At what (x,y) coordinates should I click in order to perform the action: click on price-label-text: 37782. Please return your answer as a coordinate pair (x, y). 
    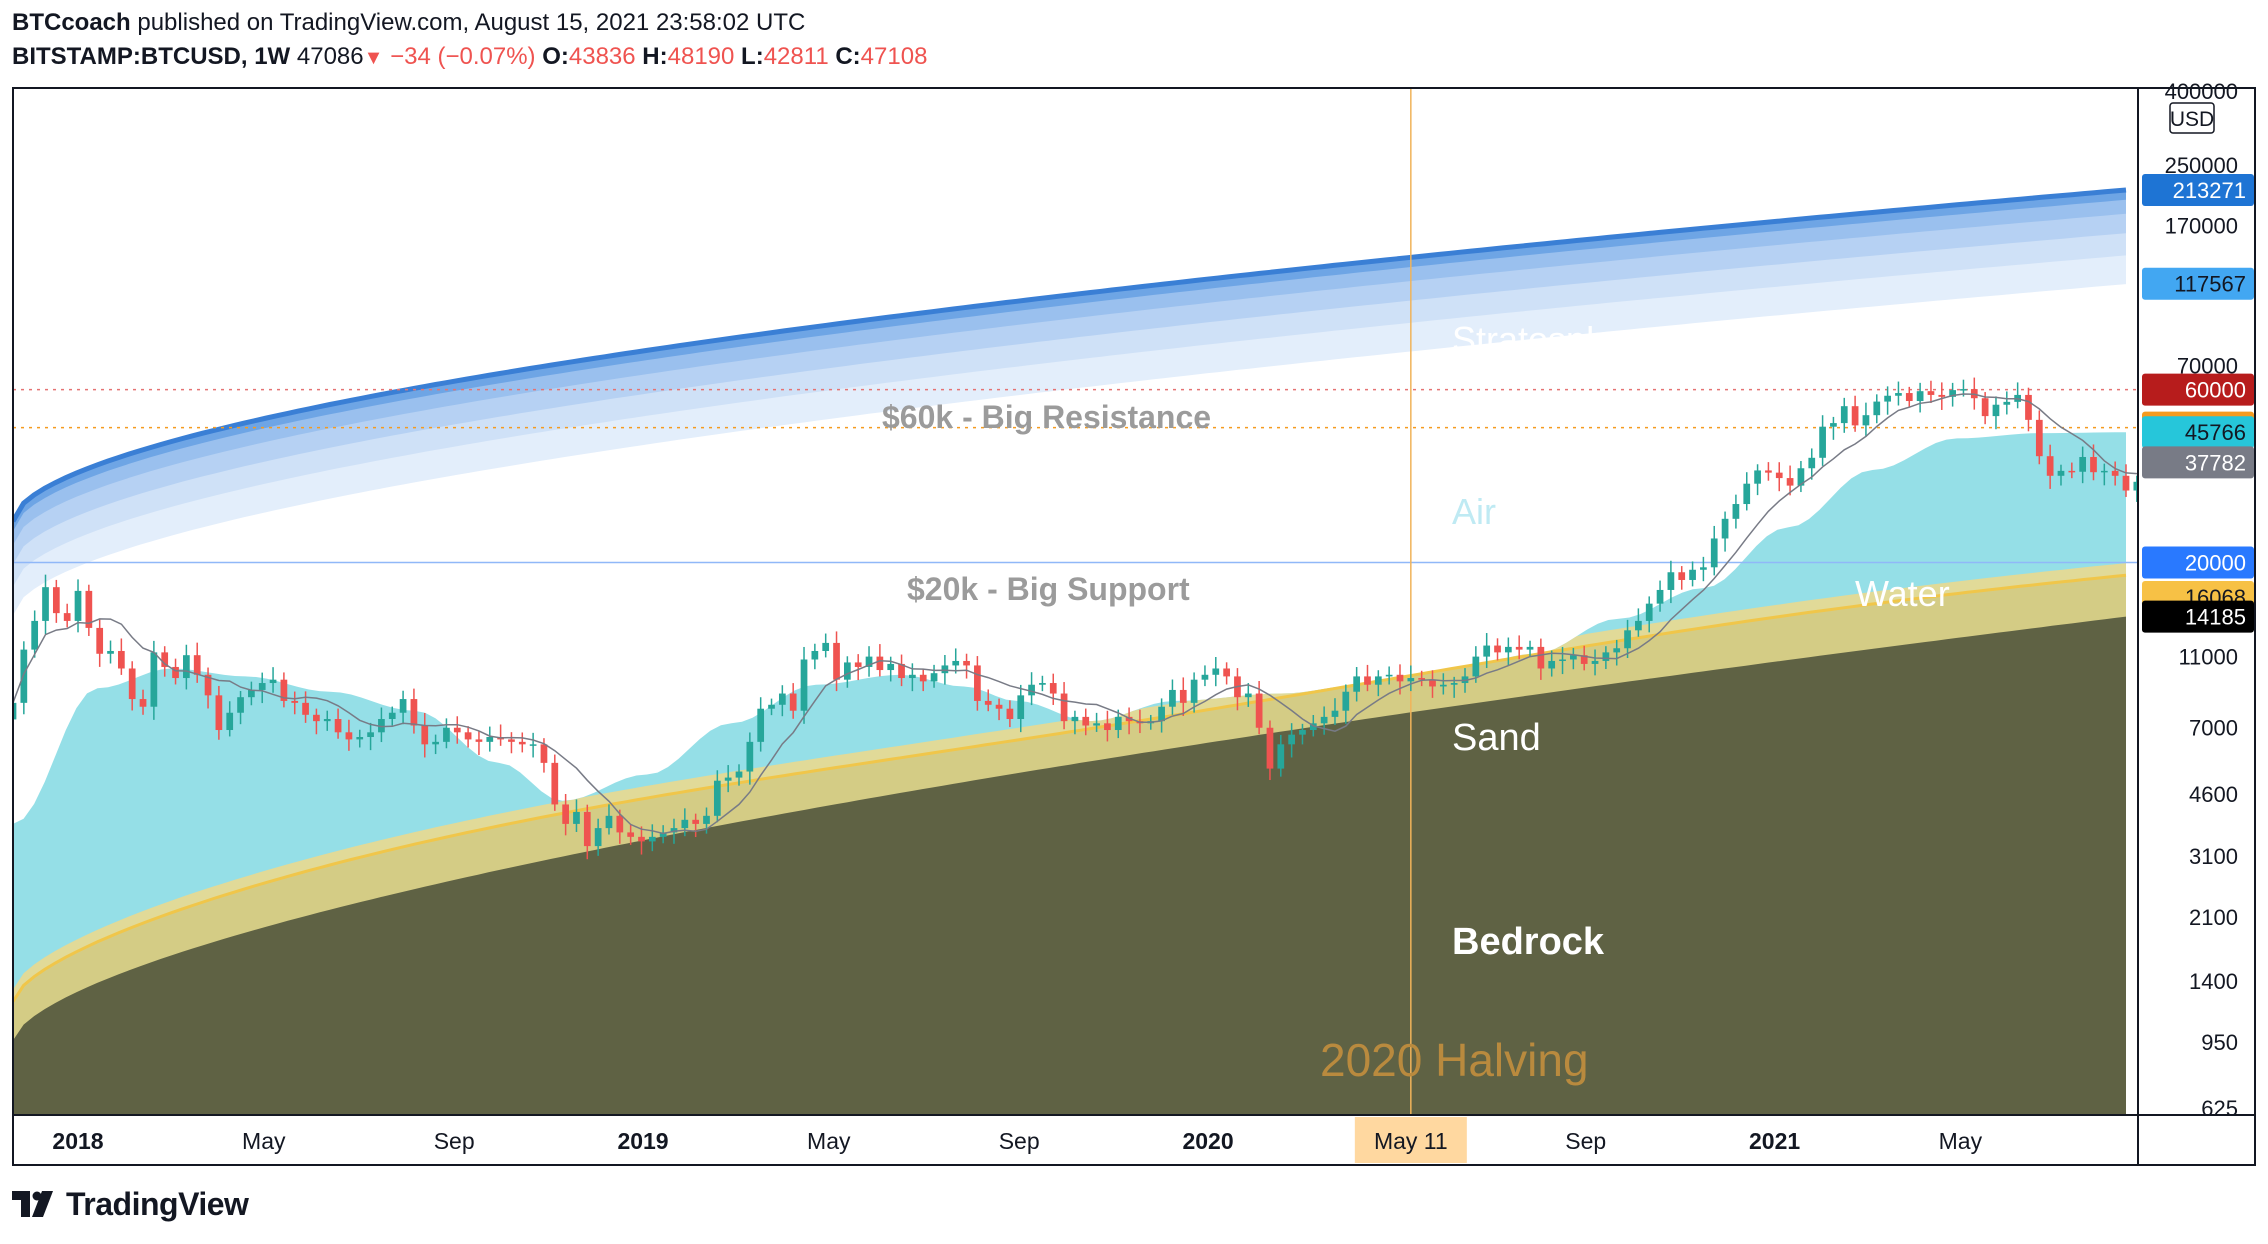
    Looking at the image, I should click on (2215, 462).